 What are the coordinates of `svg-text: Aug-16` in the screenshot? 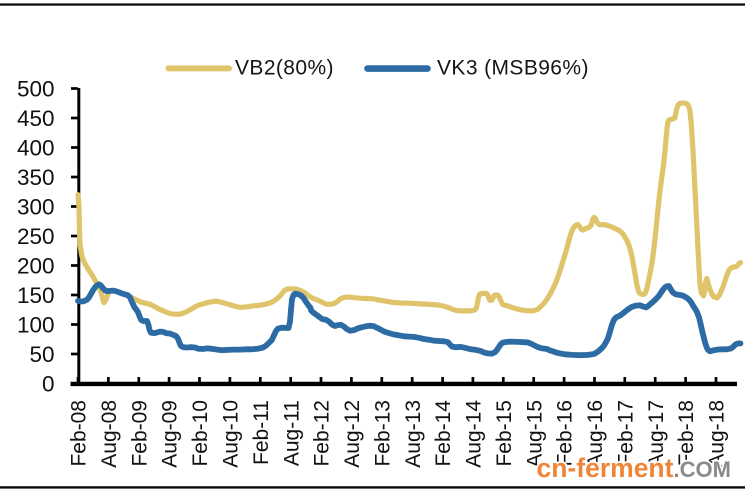 It's located at (595, 434).